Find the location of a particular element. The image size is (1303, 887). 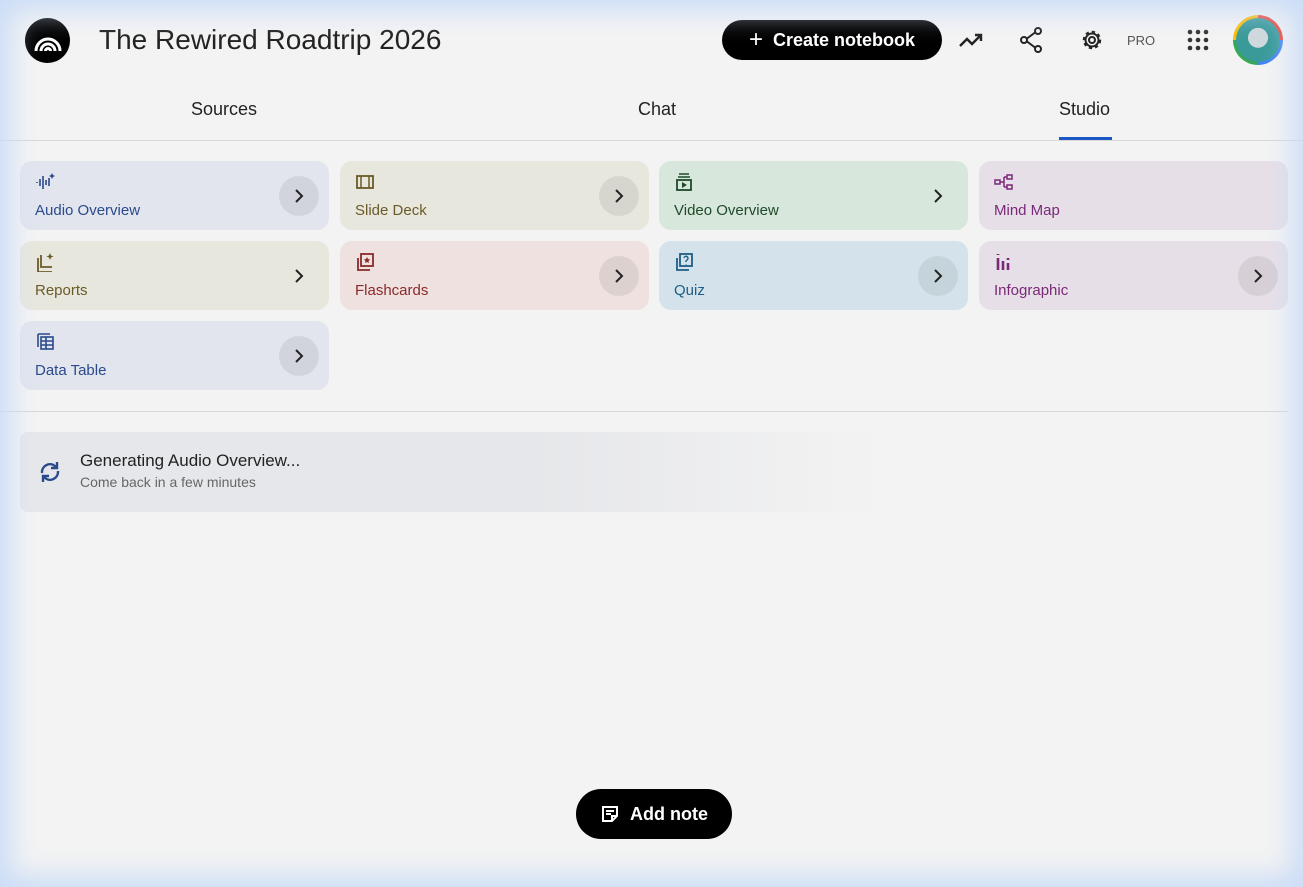

notebooklm-logo is located at coordinates (47, 40).